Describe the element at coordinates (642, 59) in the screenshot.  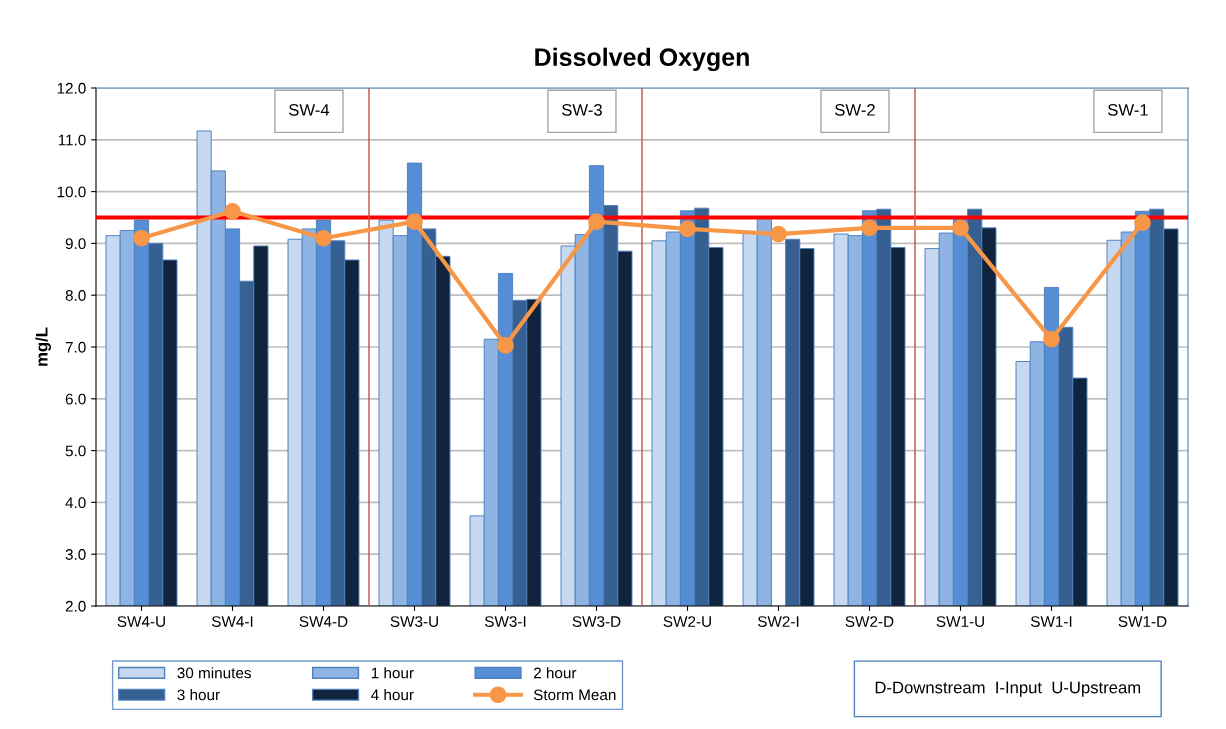
I see `chart-title: Dissolved Oxygen` at that location.